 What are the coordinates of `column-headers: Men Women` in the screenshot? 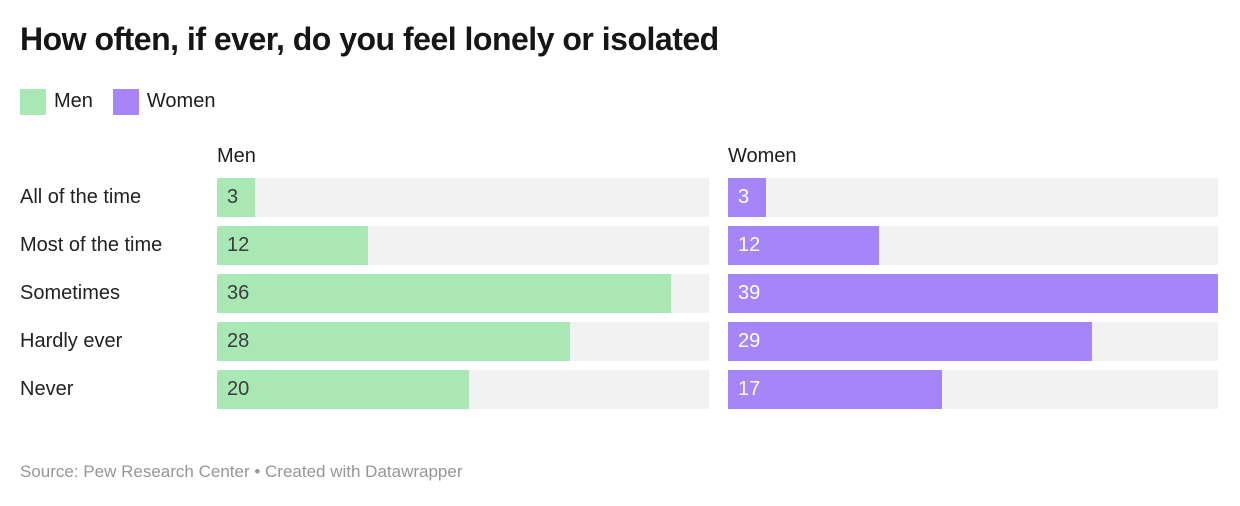 It's located at (619, 156).